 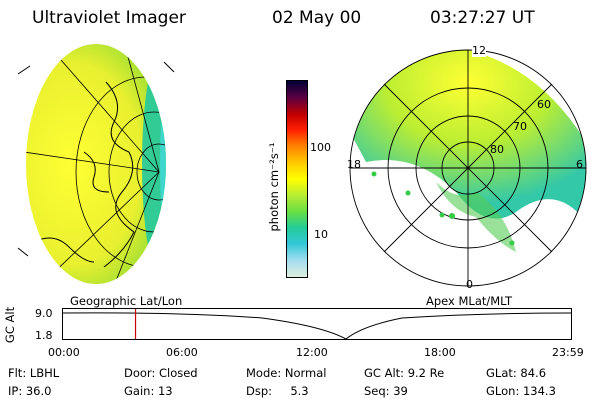 What do you see at coordinates (544, 104) in the screenshot?
I see `lat-label-60: 60` at bounding box center [544, 104].